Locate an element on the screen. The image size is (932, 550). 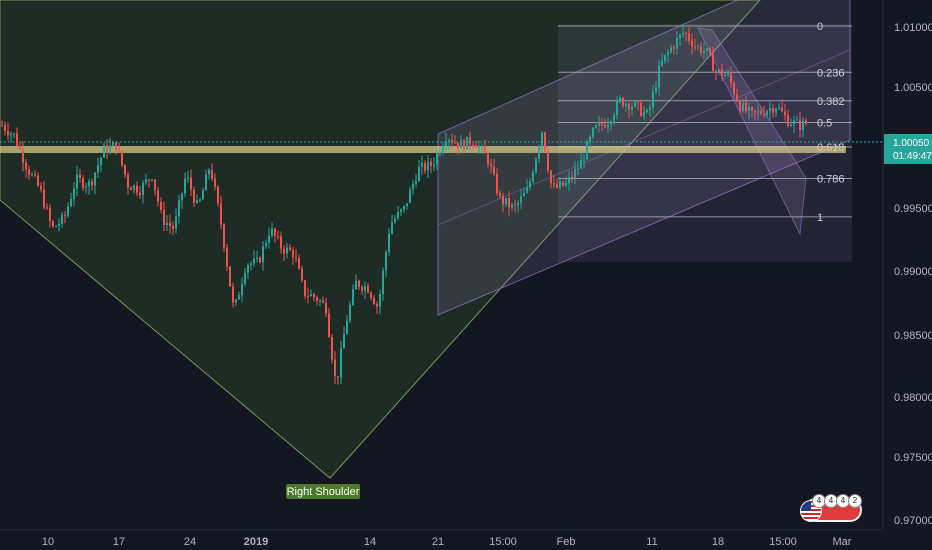
price-tick-label: 0.98500 is located at coordinates (913, 336).